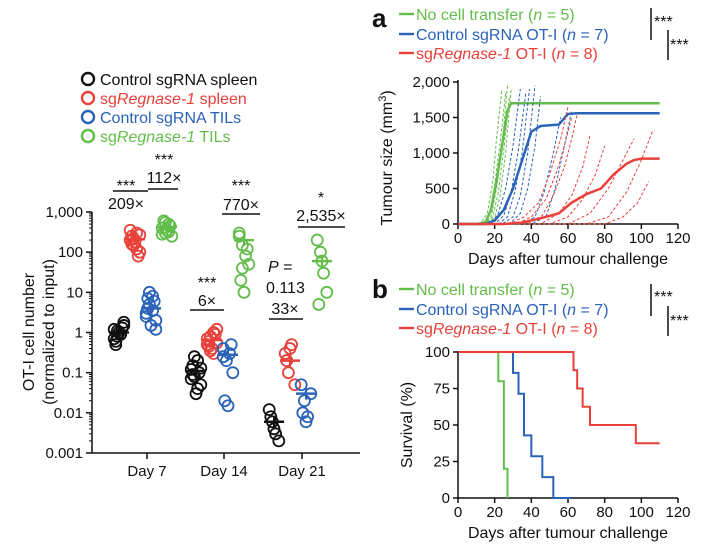  Describe the element at coordinates (302, 471) in the screenshot. I see `x-tick-label: Day 21` at that location.